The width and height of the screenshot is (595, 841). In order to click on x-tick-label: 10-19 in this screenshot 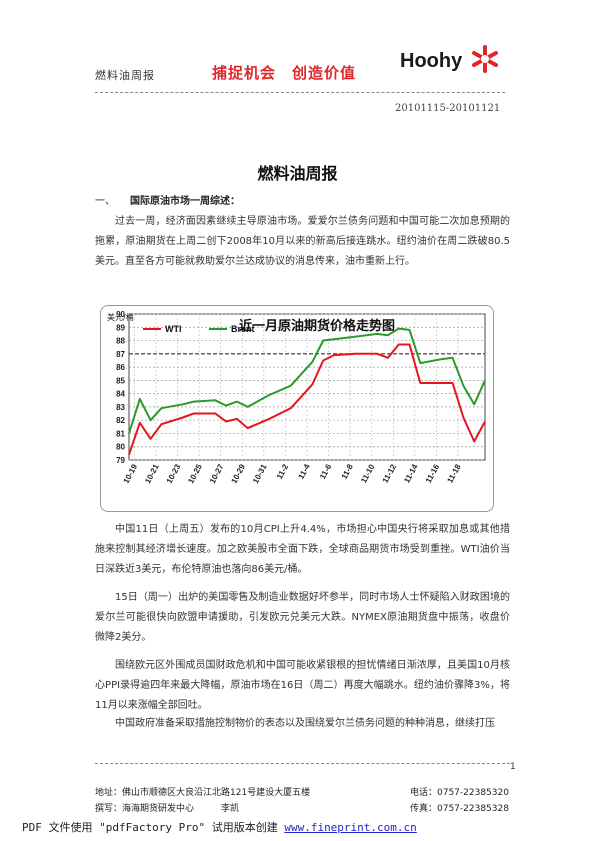, I will do `click(131, 473)`.